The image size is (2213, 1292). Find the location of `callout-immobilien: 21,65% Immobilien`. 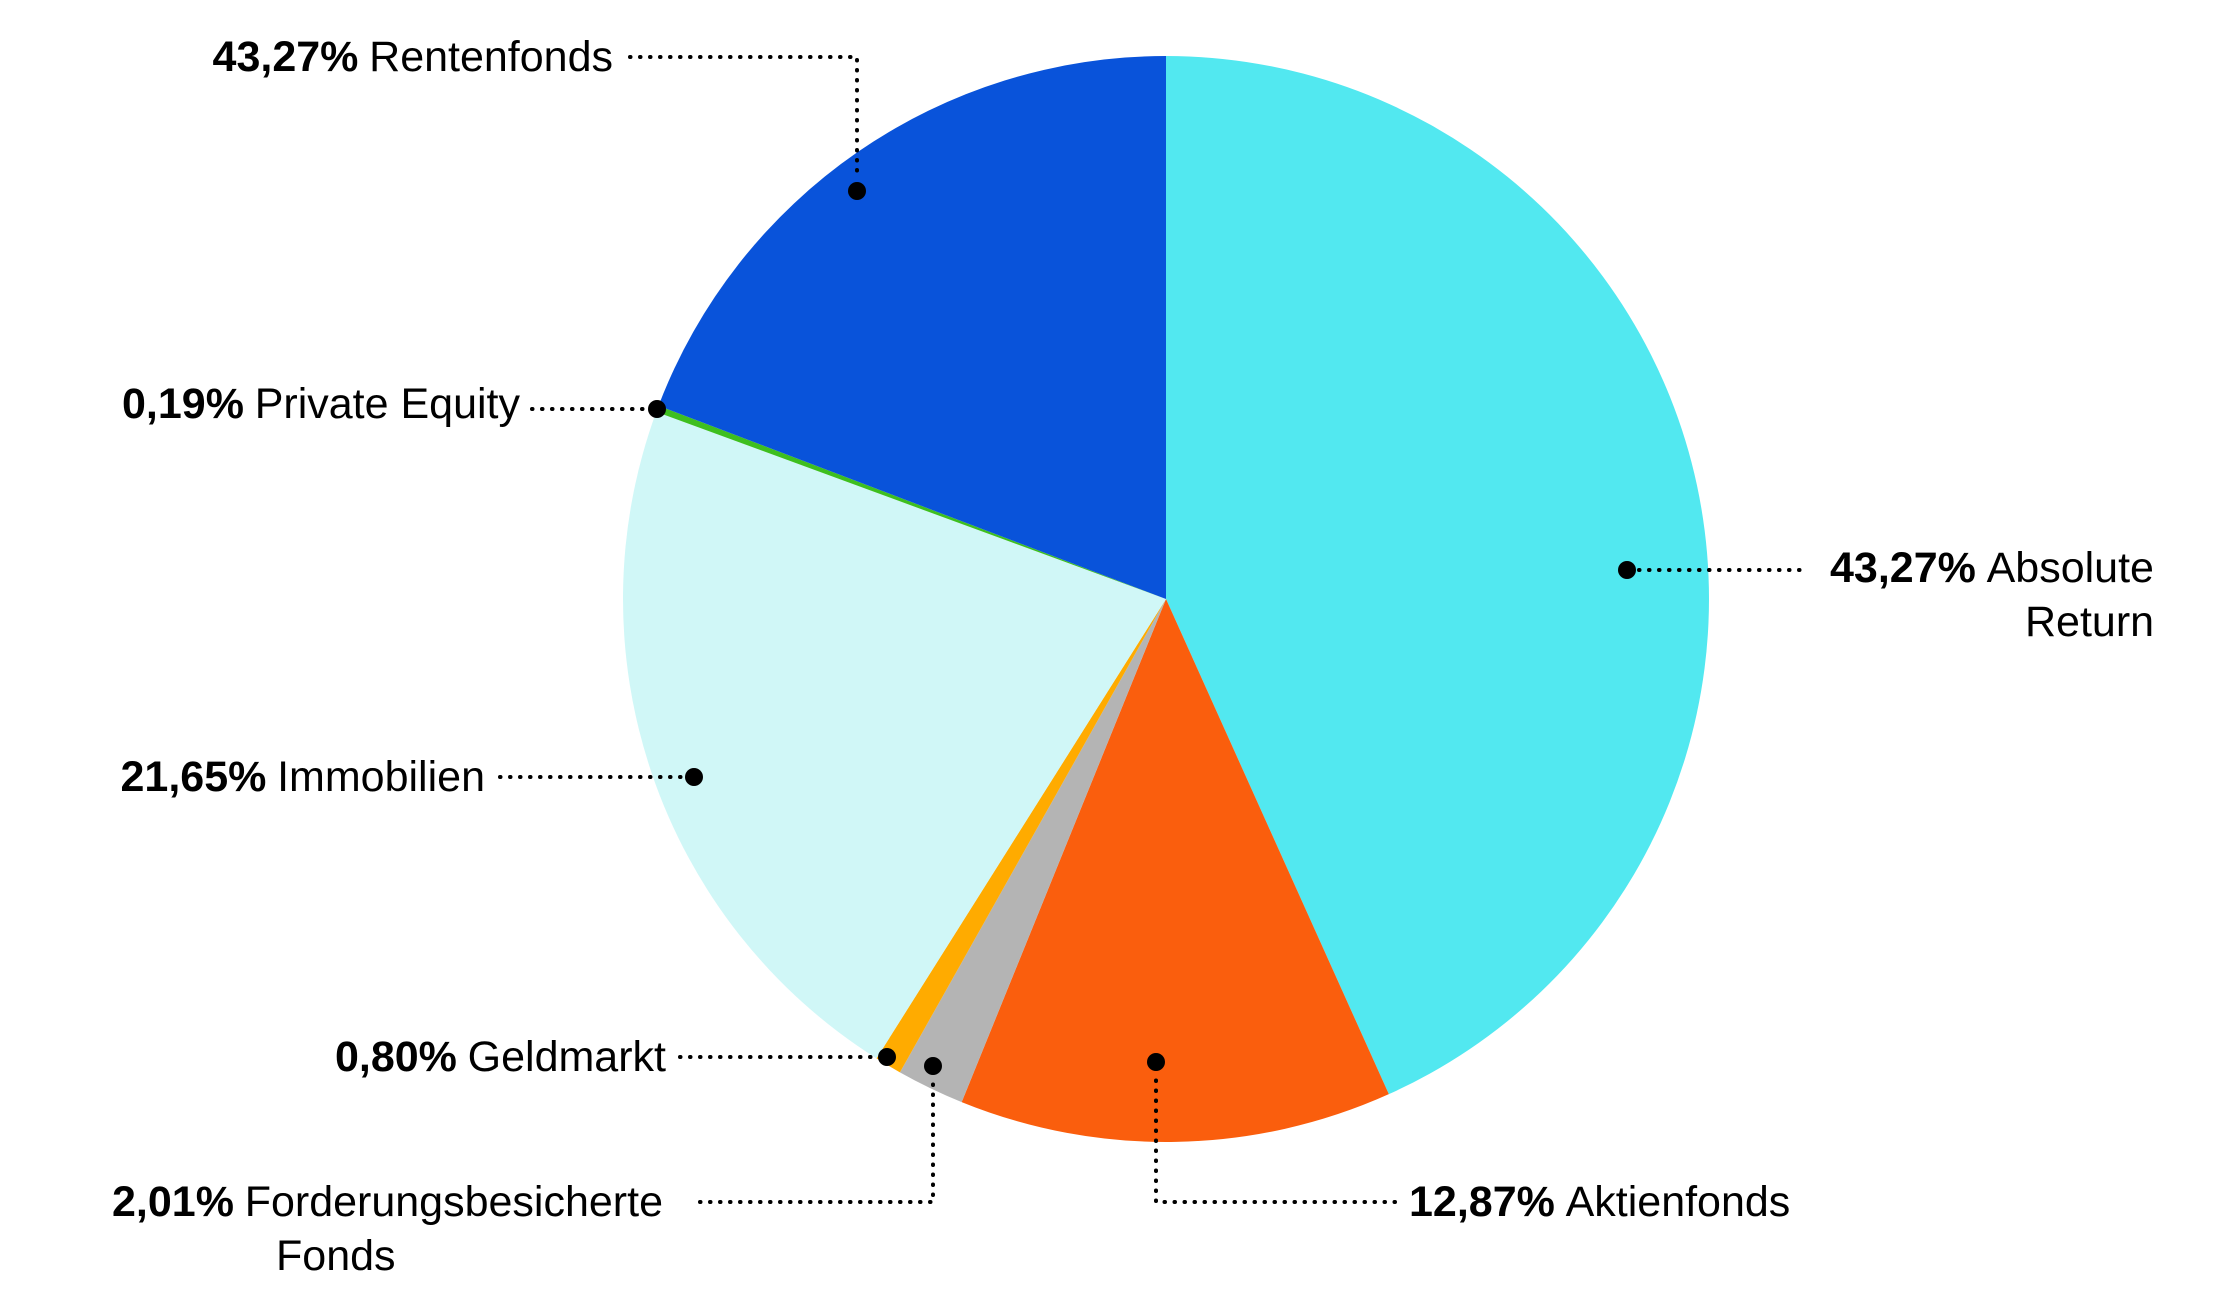

callout-immobilien: 21,65% Immobilien is located at coordinates (303, 777).